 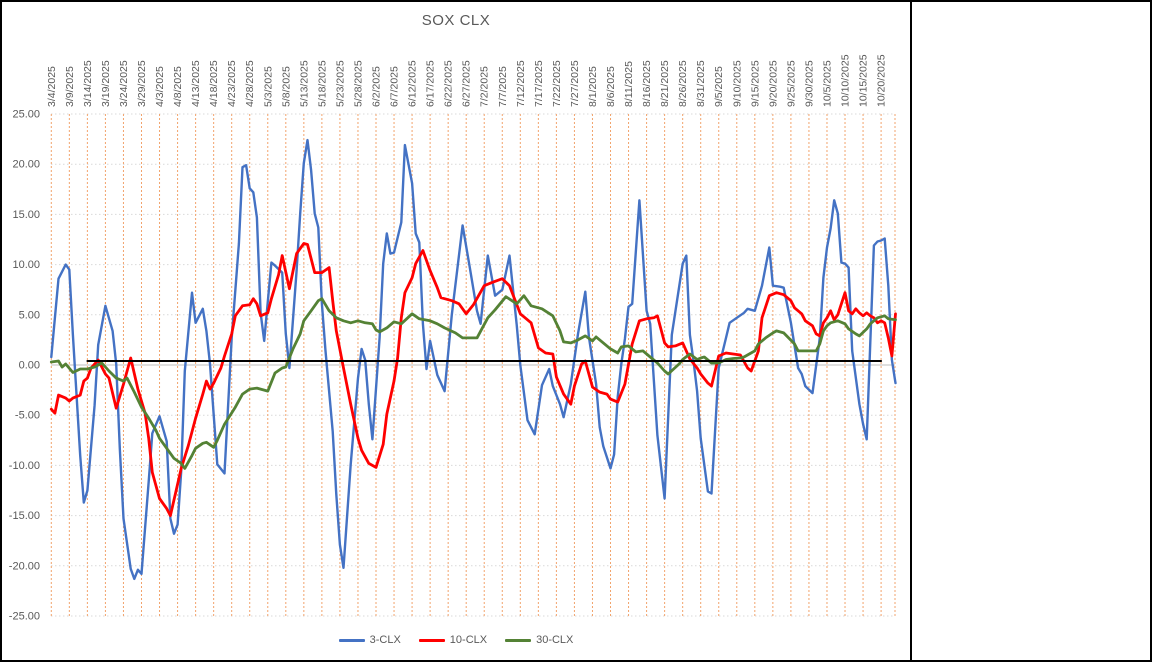 What do you see at coordinates (503, 86) in the screenshot?
I see `x-axis-tick-label: 7/7/2025` at bounding box center [503, 86].